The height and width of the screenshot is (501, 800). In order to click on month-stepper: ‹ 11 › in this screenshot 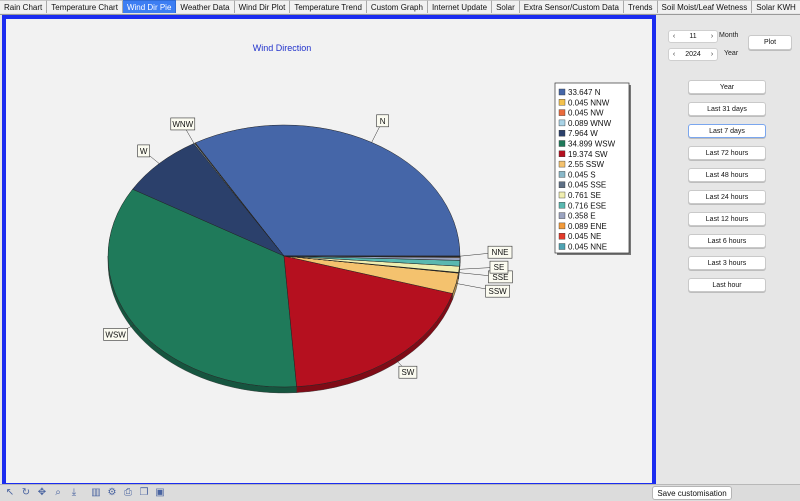, I will do `click(693, 36)`.